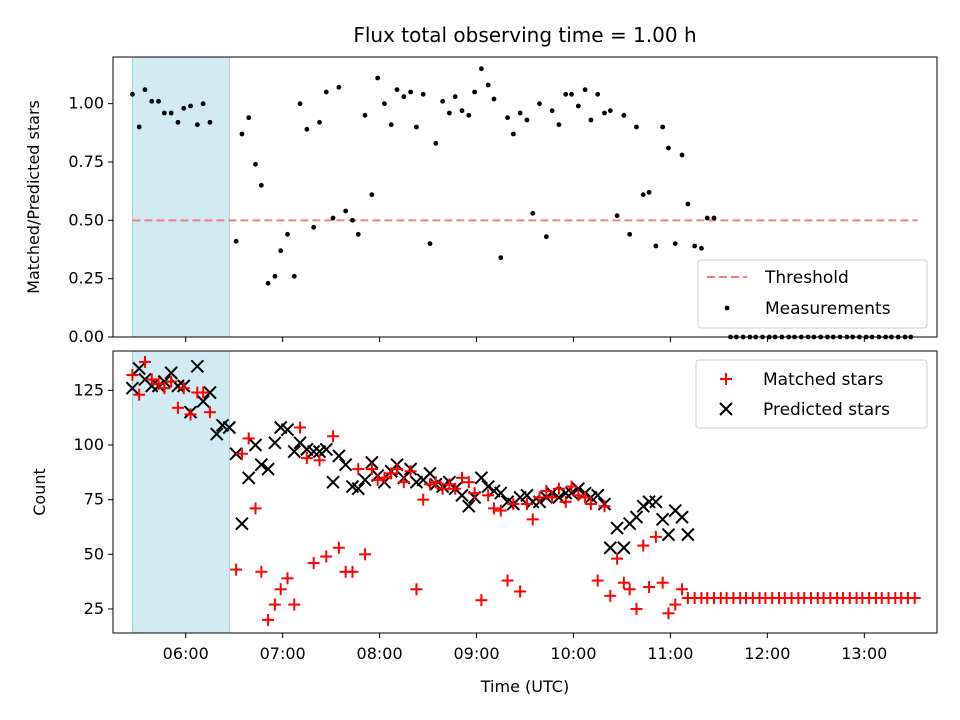 This screenshot has width=960, height=720. Describe the element at coordinates (86, 219) in the screenshot. I see `top-y-tick-label: 0.50` at that location.